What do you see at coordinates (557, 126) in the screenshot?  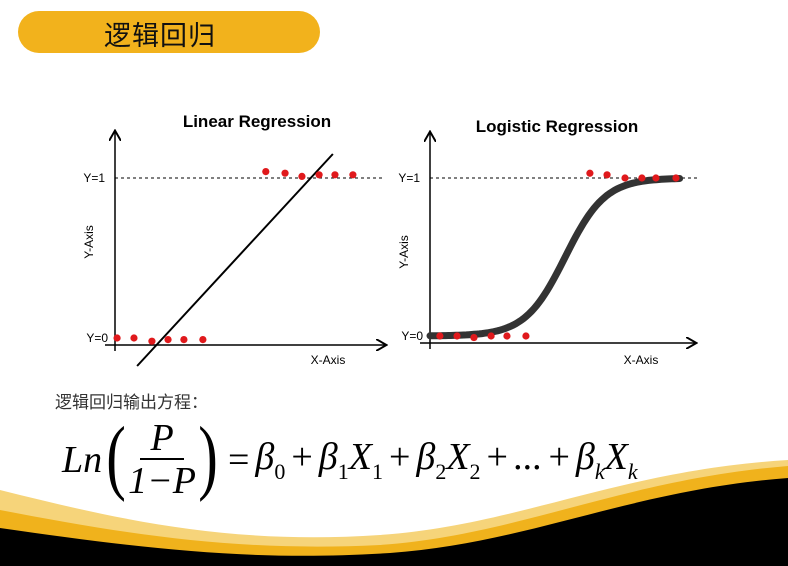 I see `chart-title: Logistic Regression` at bounding box center [557, 126].